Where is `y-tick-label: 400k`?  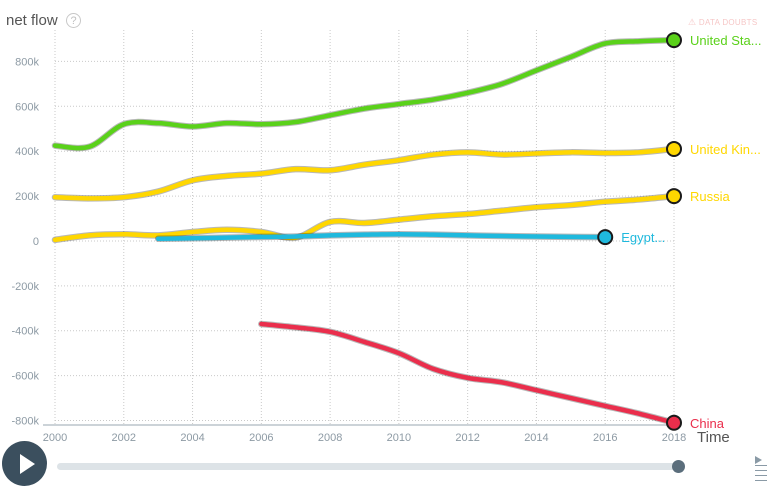
y-tick-label: 400k is located at coordinates (27, 152).